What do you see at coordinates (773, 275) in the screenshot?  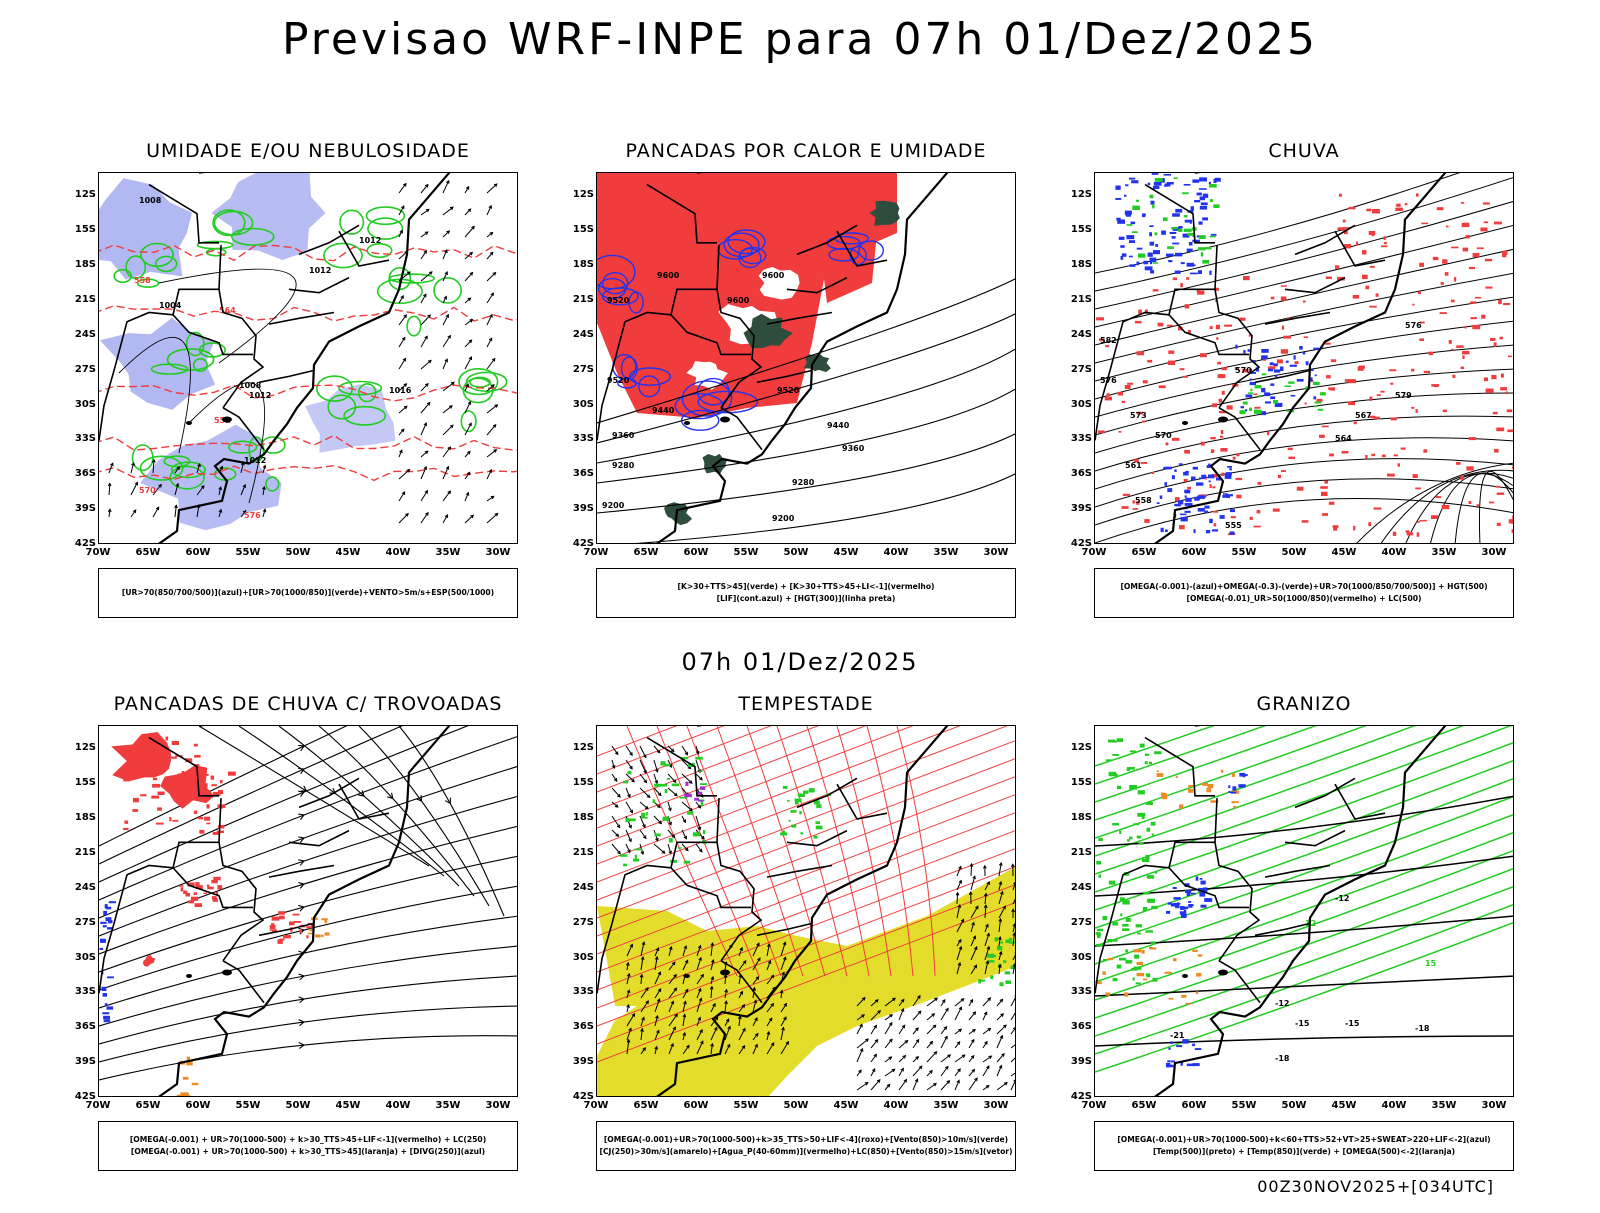 I see `contour-label: 9600` at bounding box center [773, 275].